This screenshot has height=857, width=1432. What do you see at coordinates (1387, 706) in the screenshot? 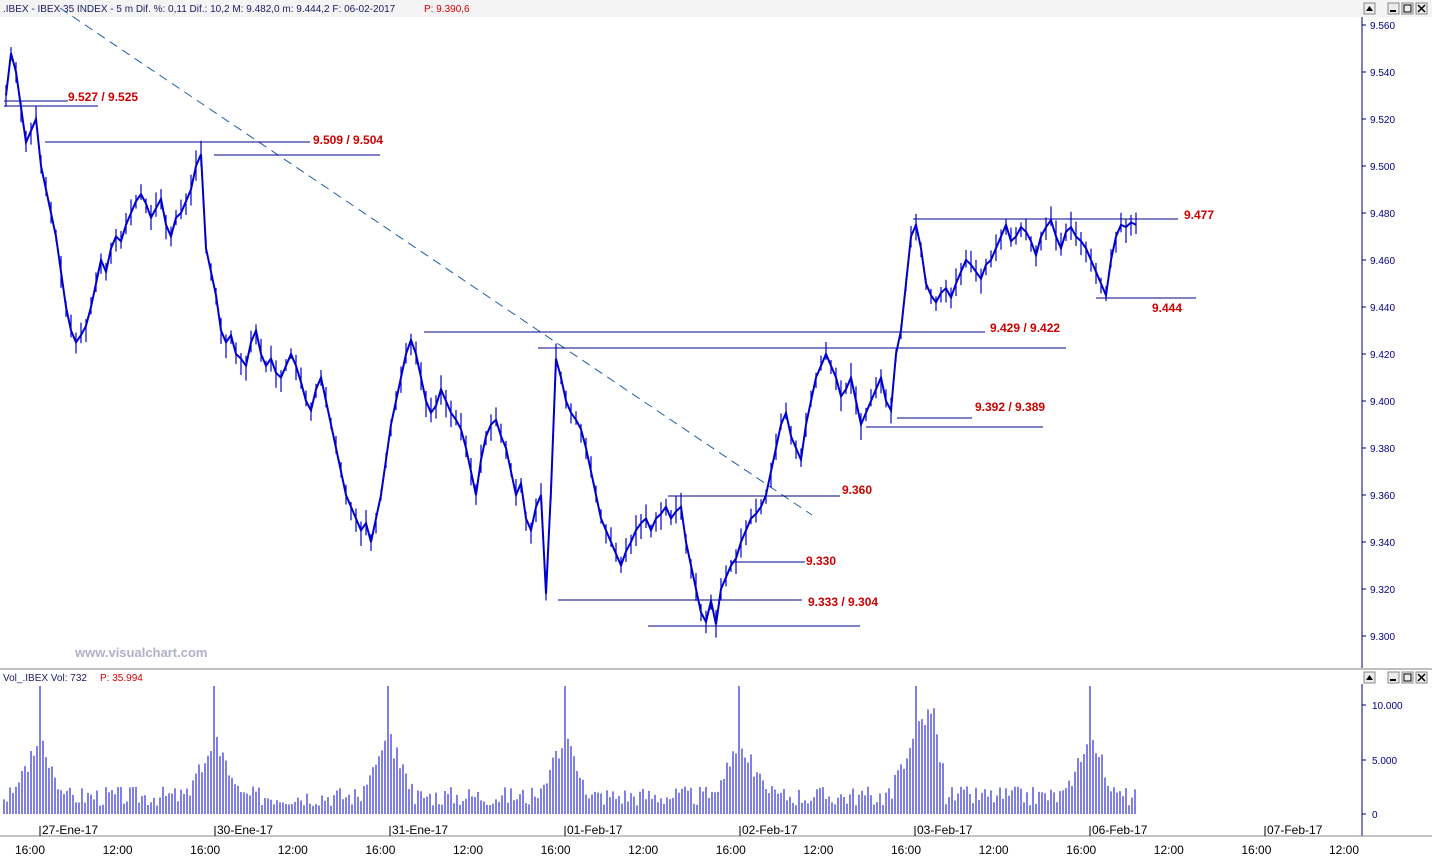
I see `volume-tick-label: 10.000` at bounding box center [1387, 706].